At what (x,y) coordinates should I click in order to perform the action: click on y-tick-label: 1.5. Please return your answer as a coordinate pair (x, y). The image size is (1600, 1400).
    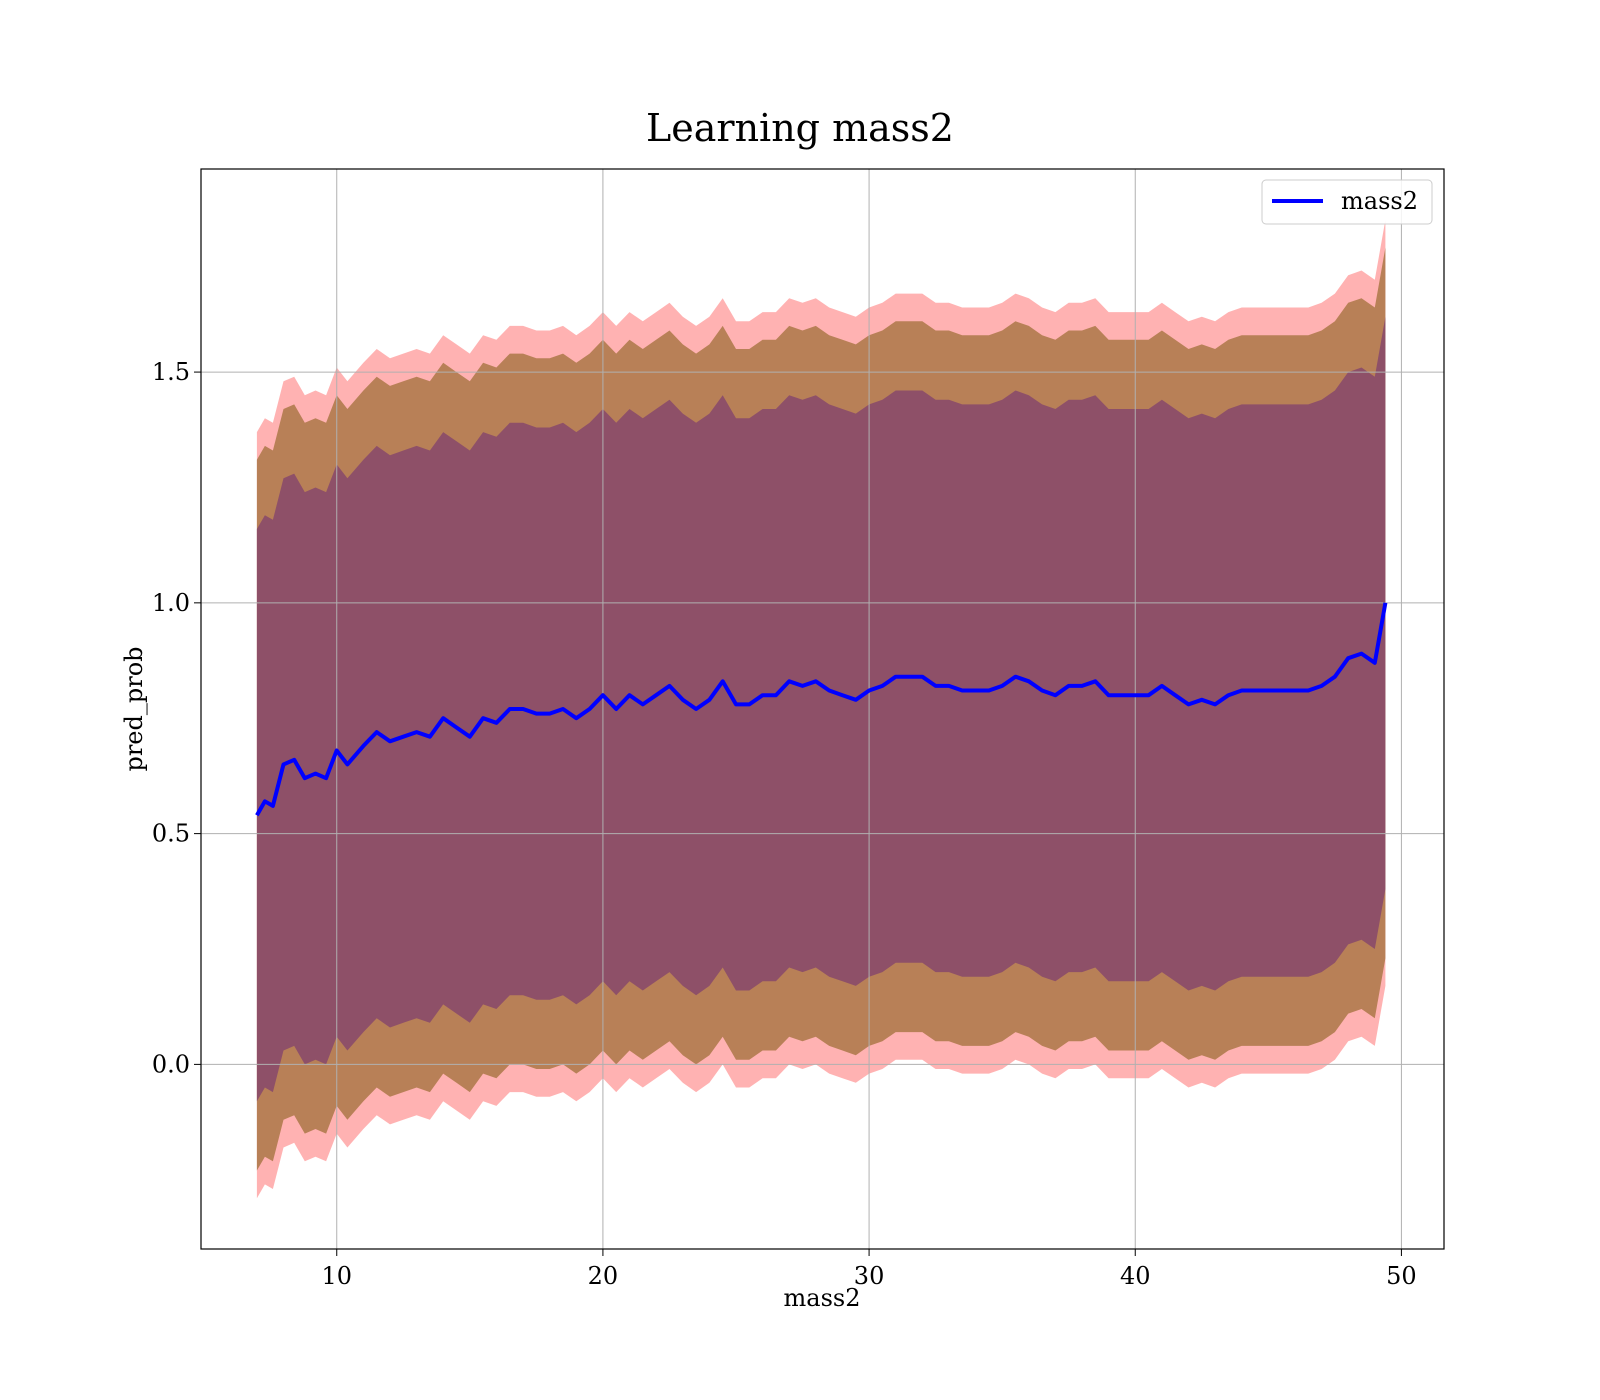
    Looking at the image, I should click on (171, 372).